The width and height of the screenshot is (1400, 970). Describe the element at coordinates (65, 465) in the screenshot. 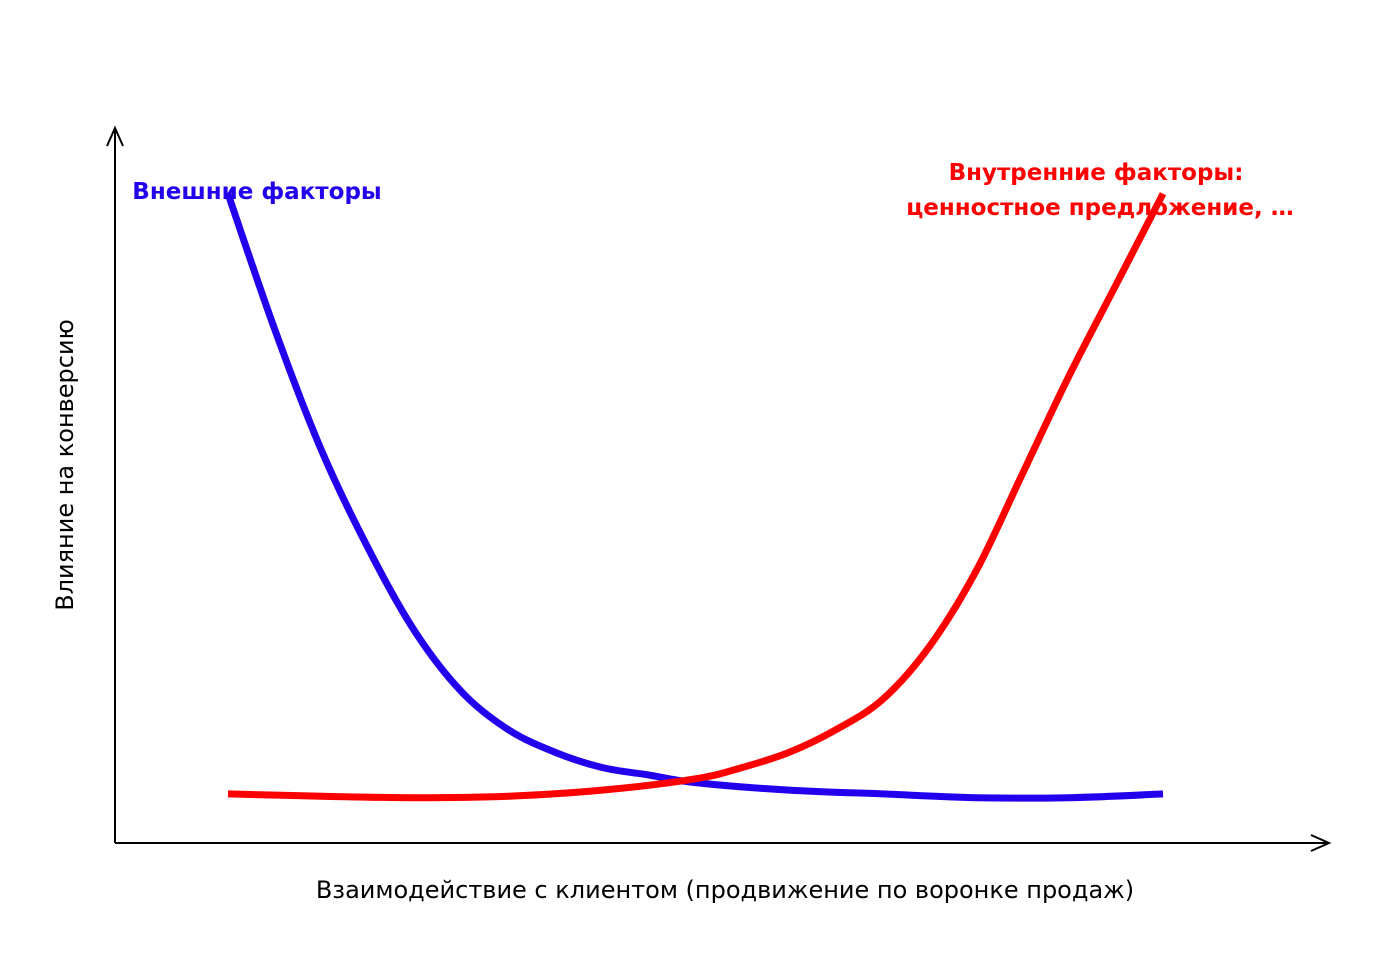

I see `y-axis-label: Влияние на конверсию` at that location.